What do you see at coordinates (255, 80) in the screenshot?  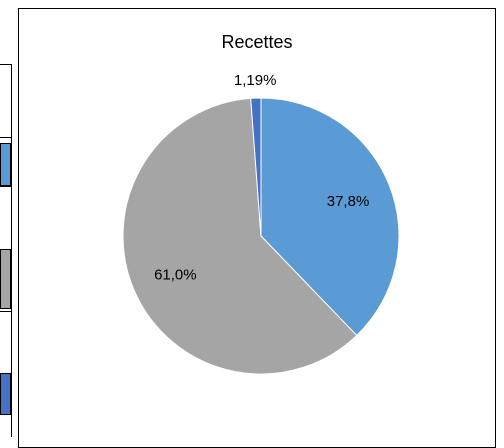 I see `slice-label-3: 1,19%` at bounding box center [255, 80].